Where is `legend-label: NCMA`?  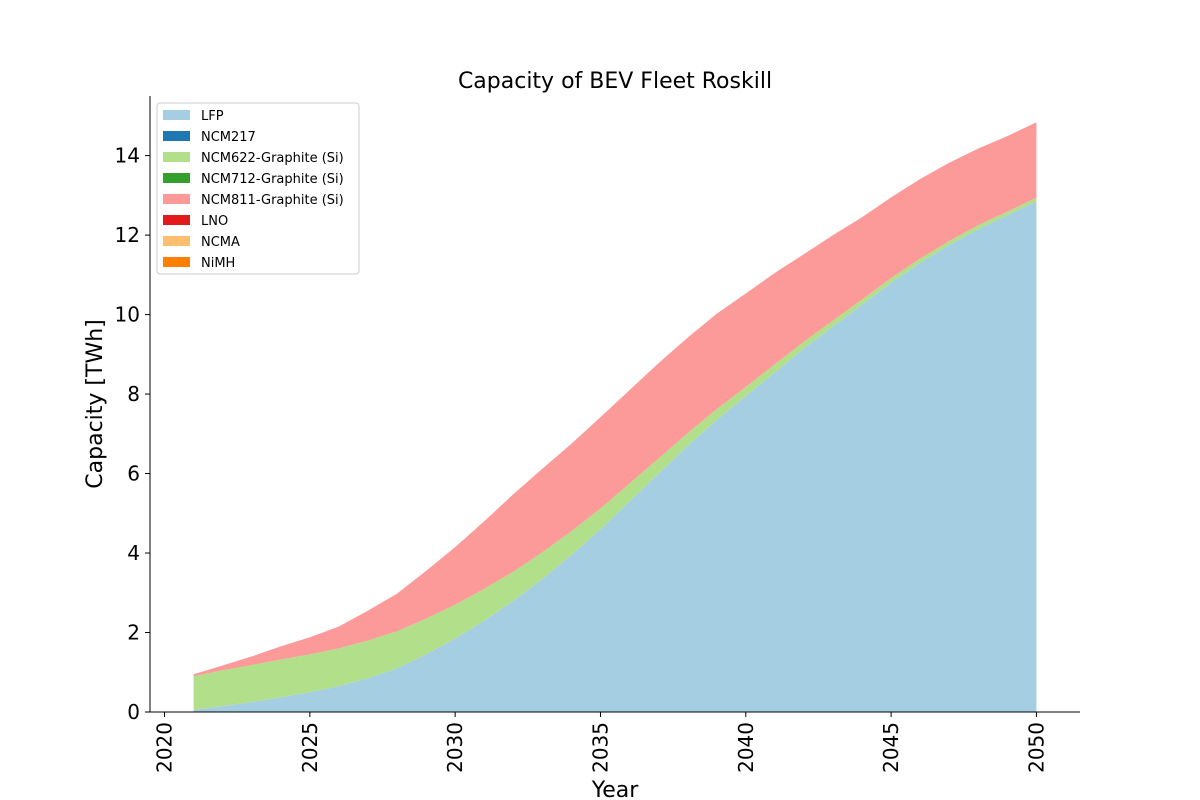 legend-label: NCMA is located at coordinates (220, 242).